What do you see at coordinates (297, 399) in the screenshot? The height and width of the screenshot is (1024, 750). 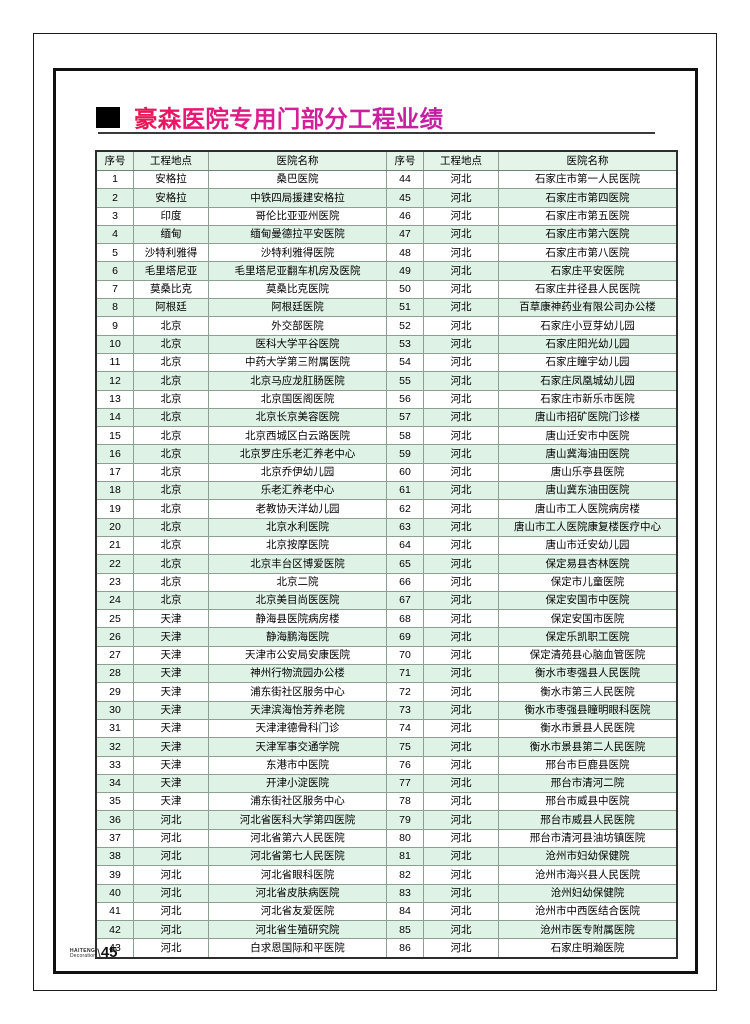 I see `cell-hospital-left: 北京国医阁医院` at bounding box center [297, 399].